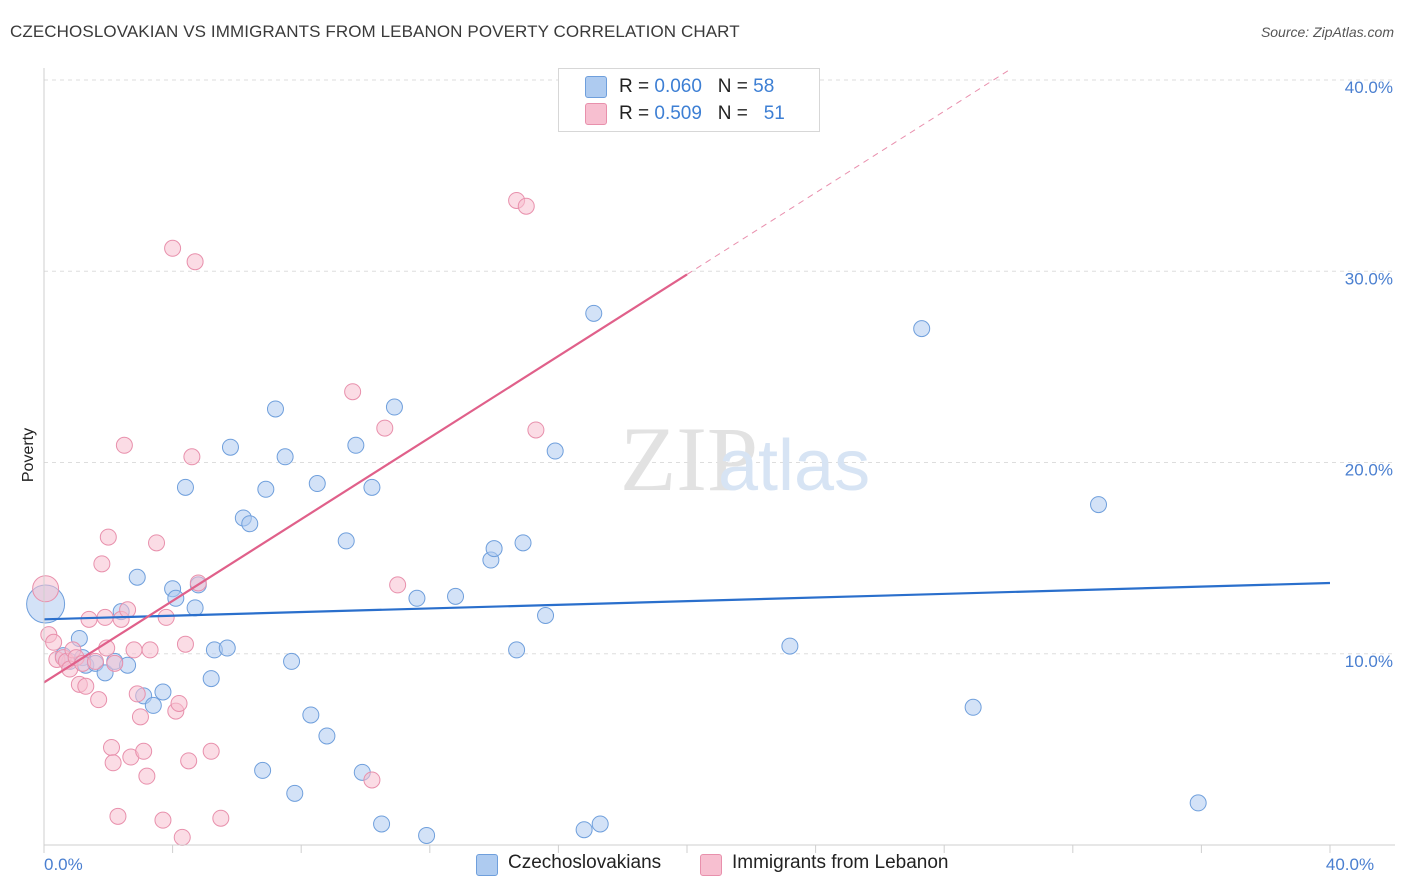  I want to click on y-tick-label: 10.0%, so click(1369, 661).